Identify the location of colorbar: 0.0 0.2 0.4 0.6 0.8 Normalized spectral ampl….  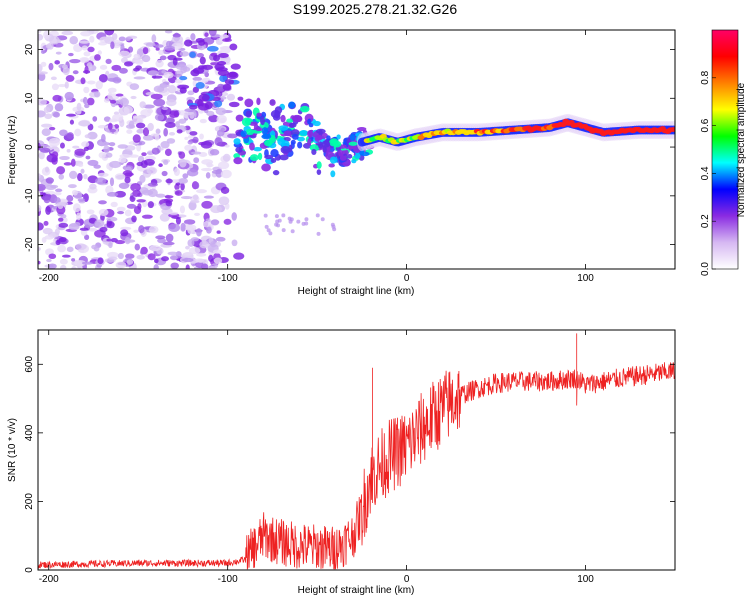
(723, 152).